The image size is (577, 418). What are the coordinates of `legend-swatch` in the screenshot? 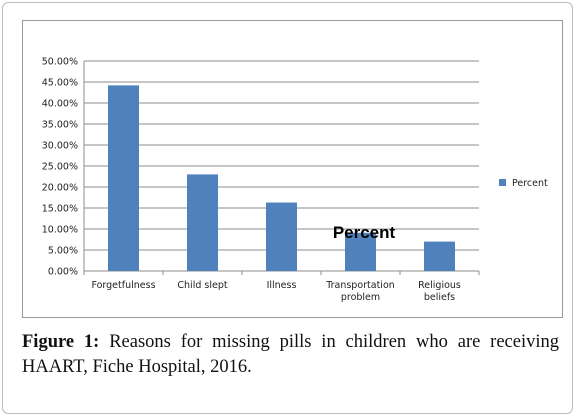 It's located at (502, 182).